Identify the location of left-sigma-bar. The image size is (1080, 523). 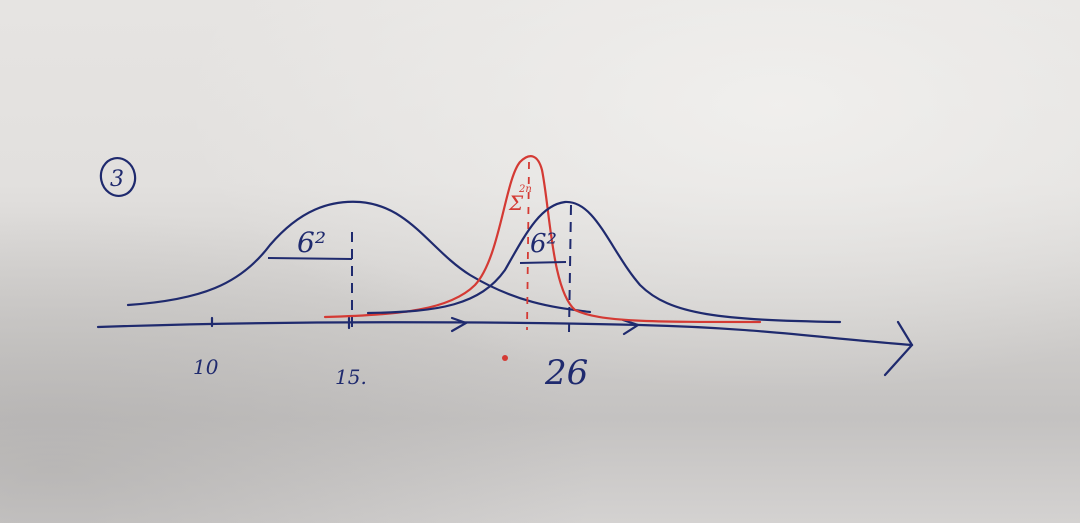
(310, 258).